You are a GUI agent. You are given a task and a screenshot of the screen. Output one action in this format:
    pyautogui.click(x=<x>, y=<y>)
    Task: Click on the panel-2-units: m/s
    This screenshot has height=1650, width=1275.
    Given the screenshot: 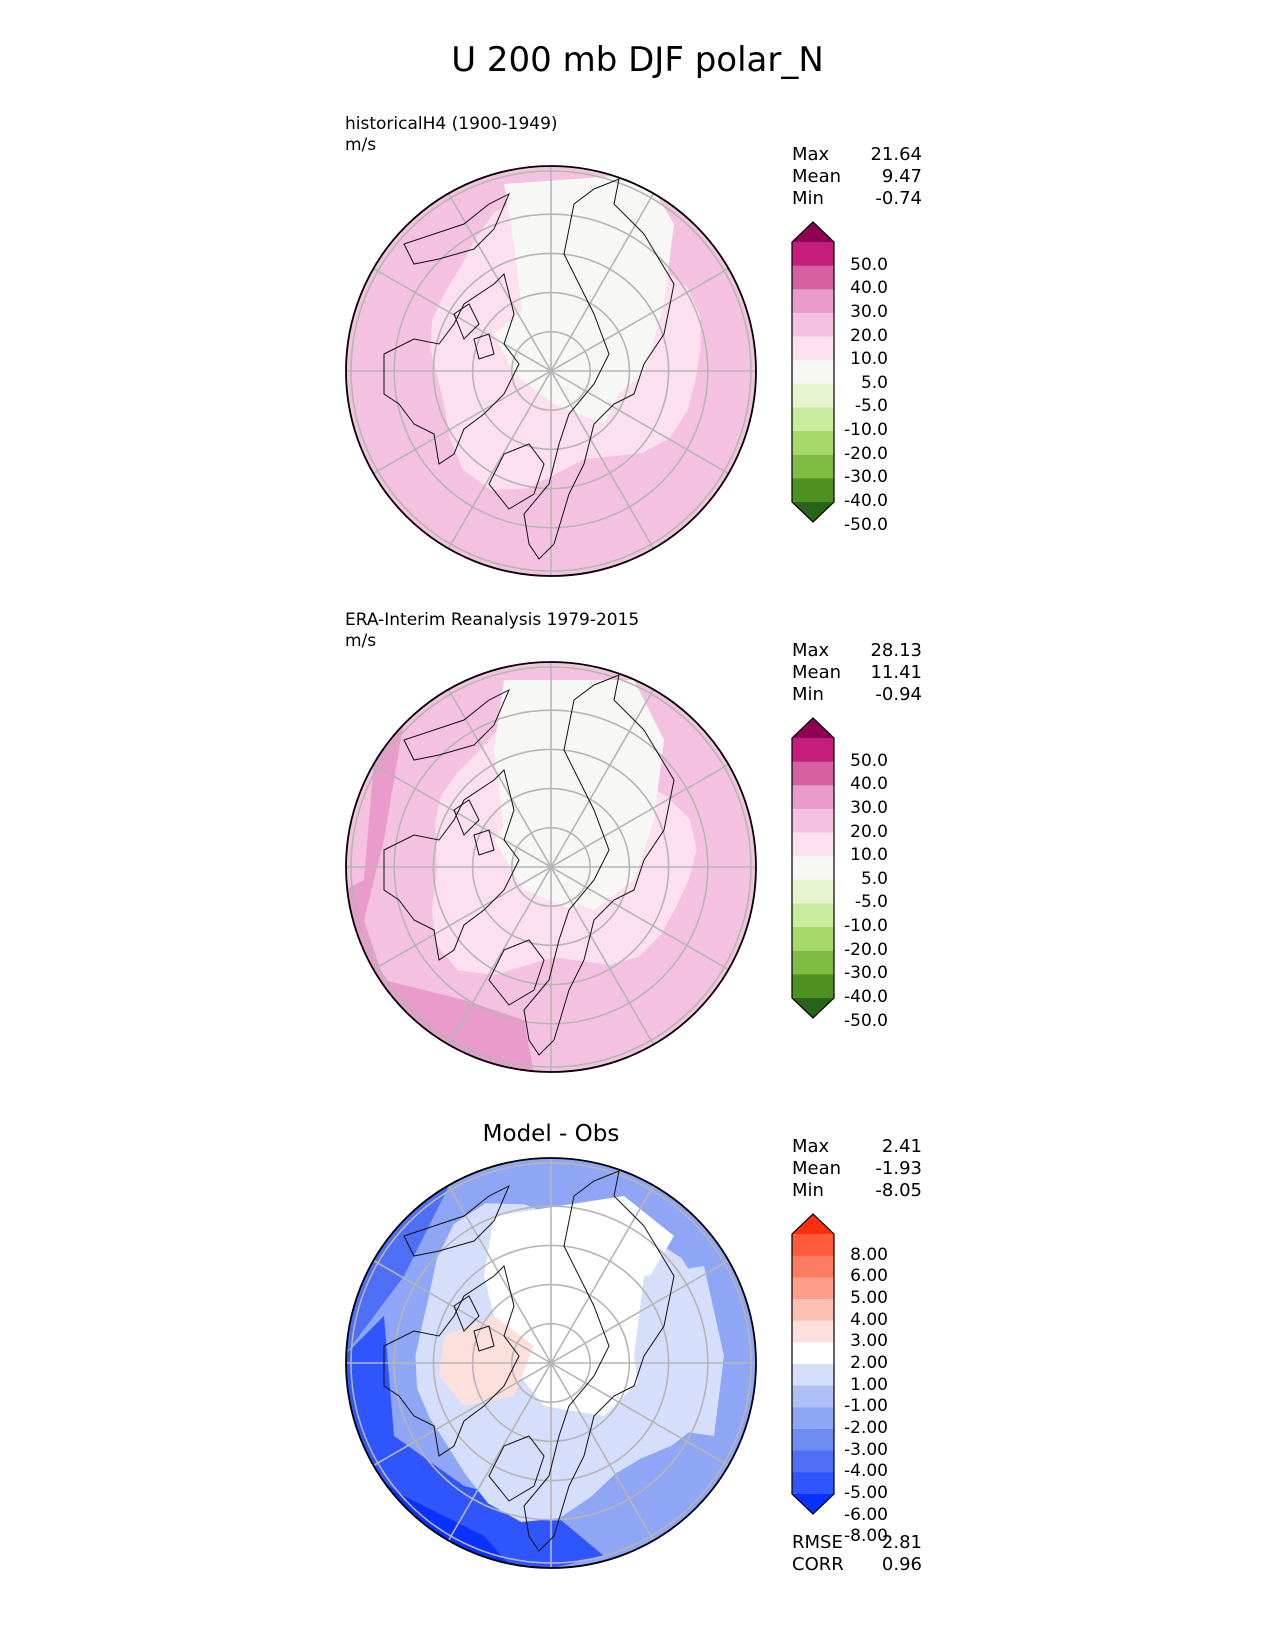 What is the action you would take?
    pyautogui.click(x=361, y=641)
    